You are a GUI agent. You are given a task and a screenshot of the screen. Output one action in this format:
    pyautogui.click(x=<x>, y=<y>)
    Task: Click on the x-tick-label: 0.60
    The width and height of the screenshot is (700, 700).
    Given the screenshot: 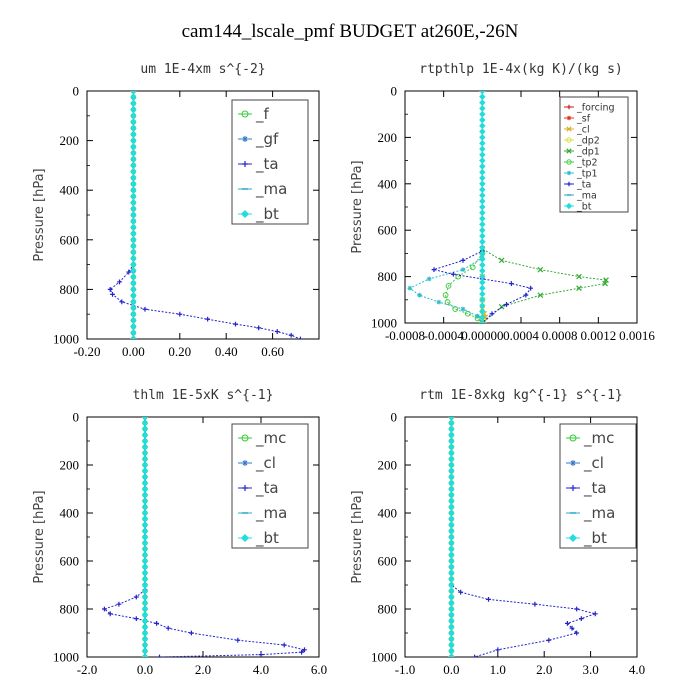 What is the action you would take?
    pyautogui.click(x=272, y=351)
    